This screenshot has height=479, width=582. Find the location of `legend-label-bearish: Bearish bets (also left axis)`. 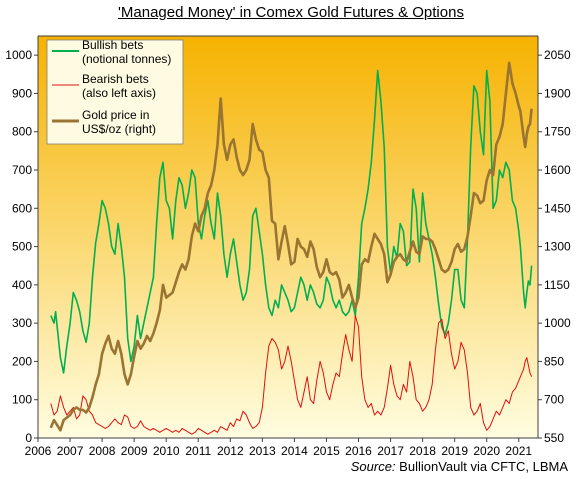

legend-label-bearish: Bearish bets (also left axis) is located at coordinates (119, 86).